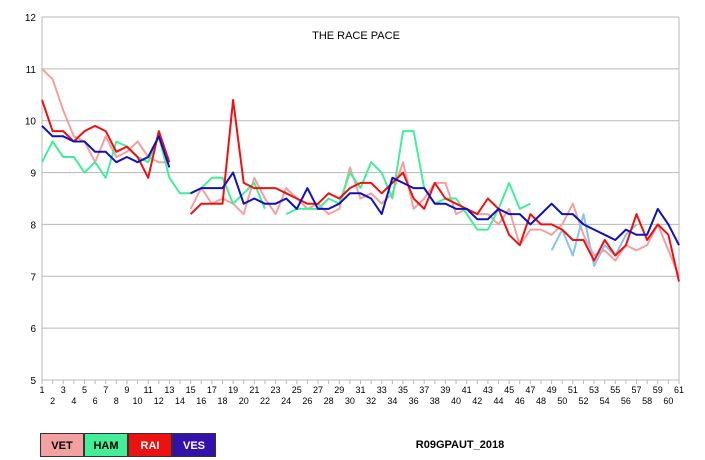 The image size is (705, 460). What do you see at coordinates (169, 390) in the screenshot?
I see `x-tick-label: 13` at bounding box center [169, 390].